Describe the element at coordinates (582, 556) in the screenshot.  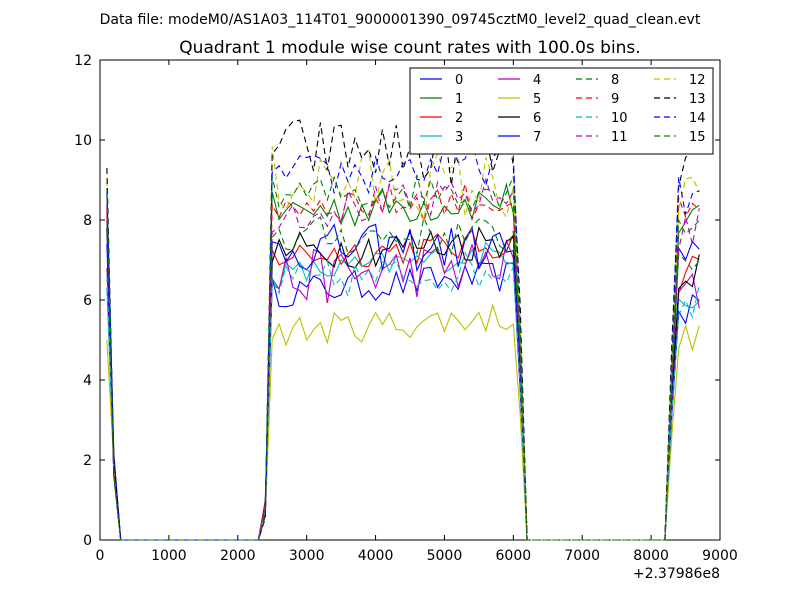
I see `x-tick-label: 7000` at that location.